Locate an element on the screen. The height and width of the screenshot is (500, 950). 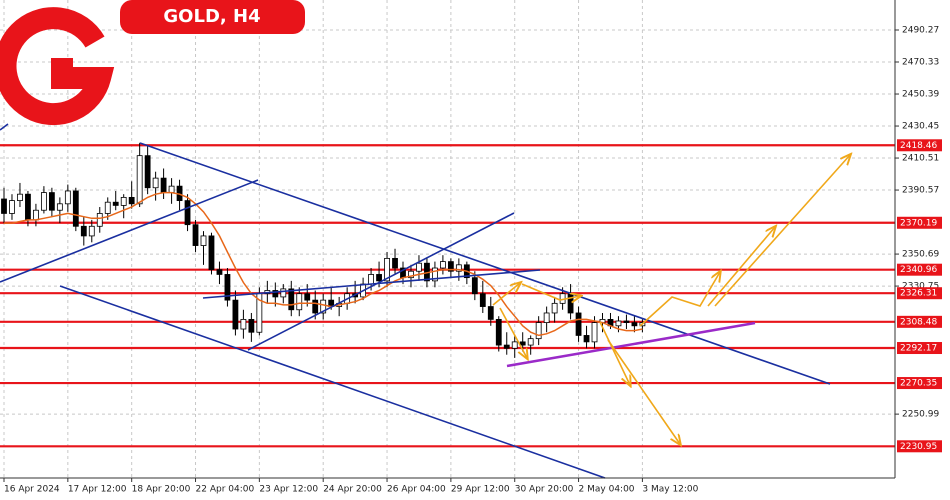
level-label: 2340.96 is located at coordinates (918, 270).